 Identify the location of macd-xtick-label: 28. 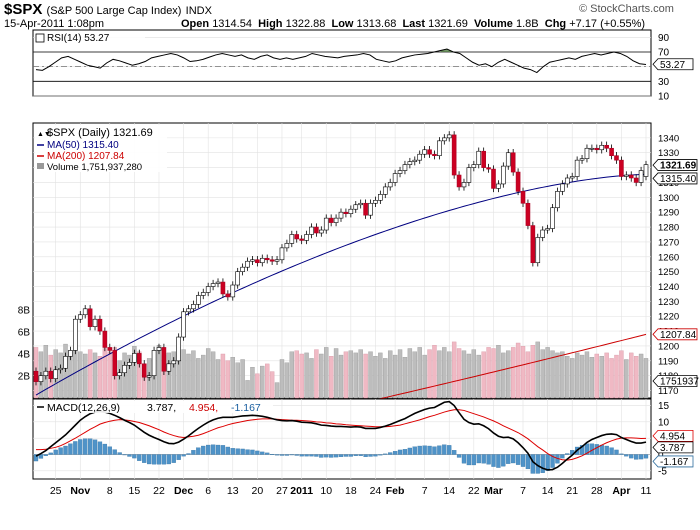
(597, 491).